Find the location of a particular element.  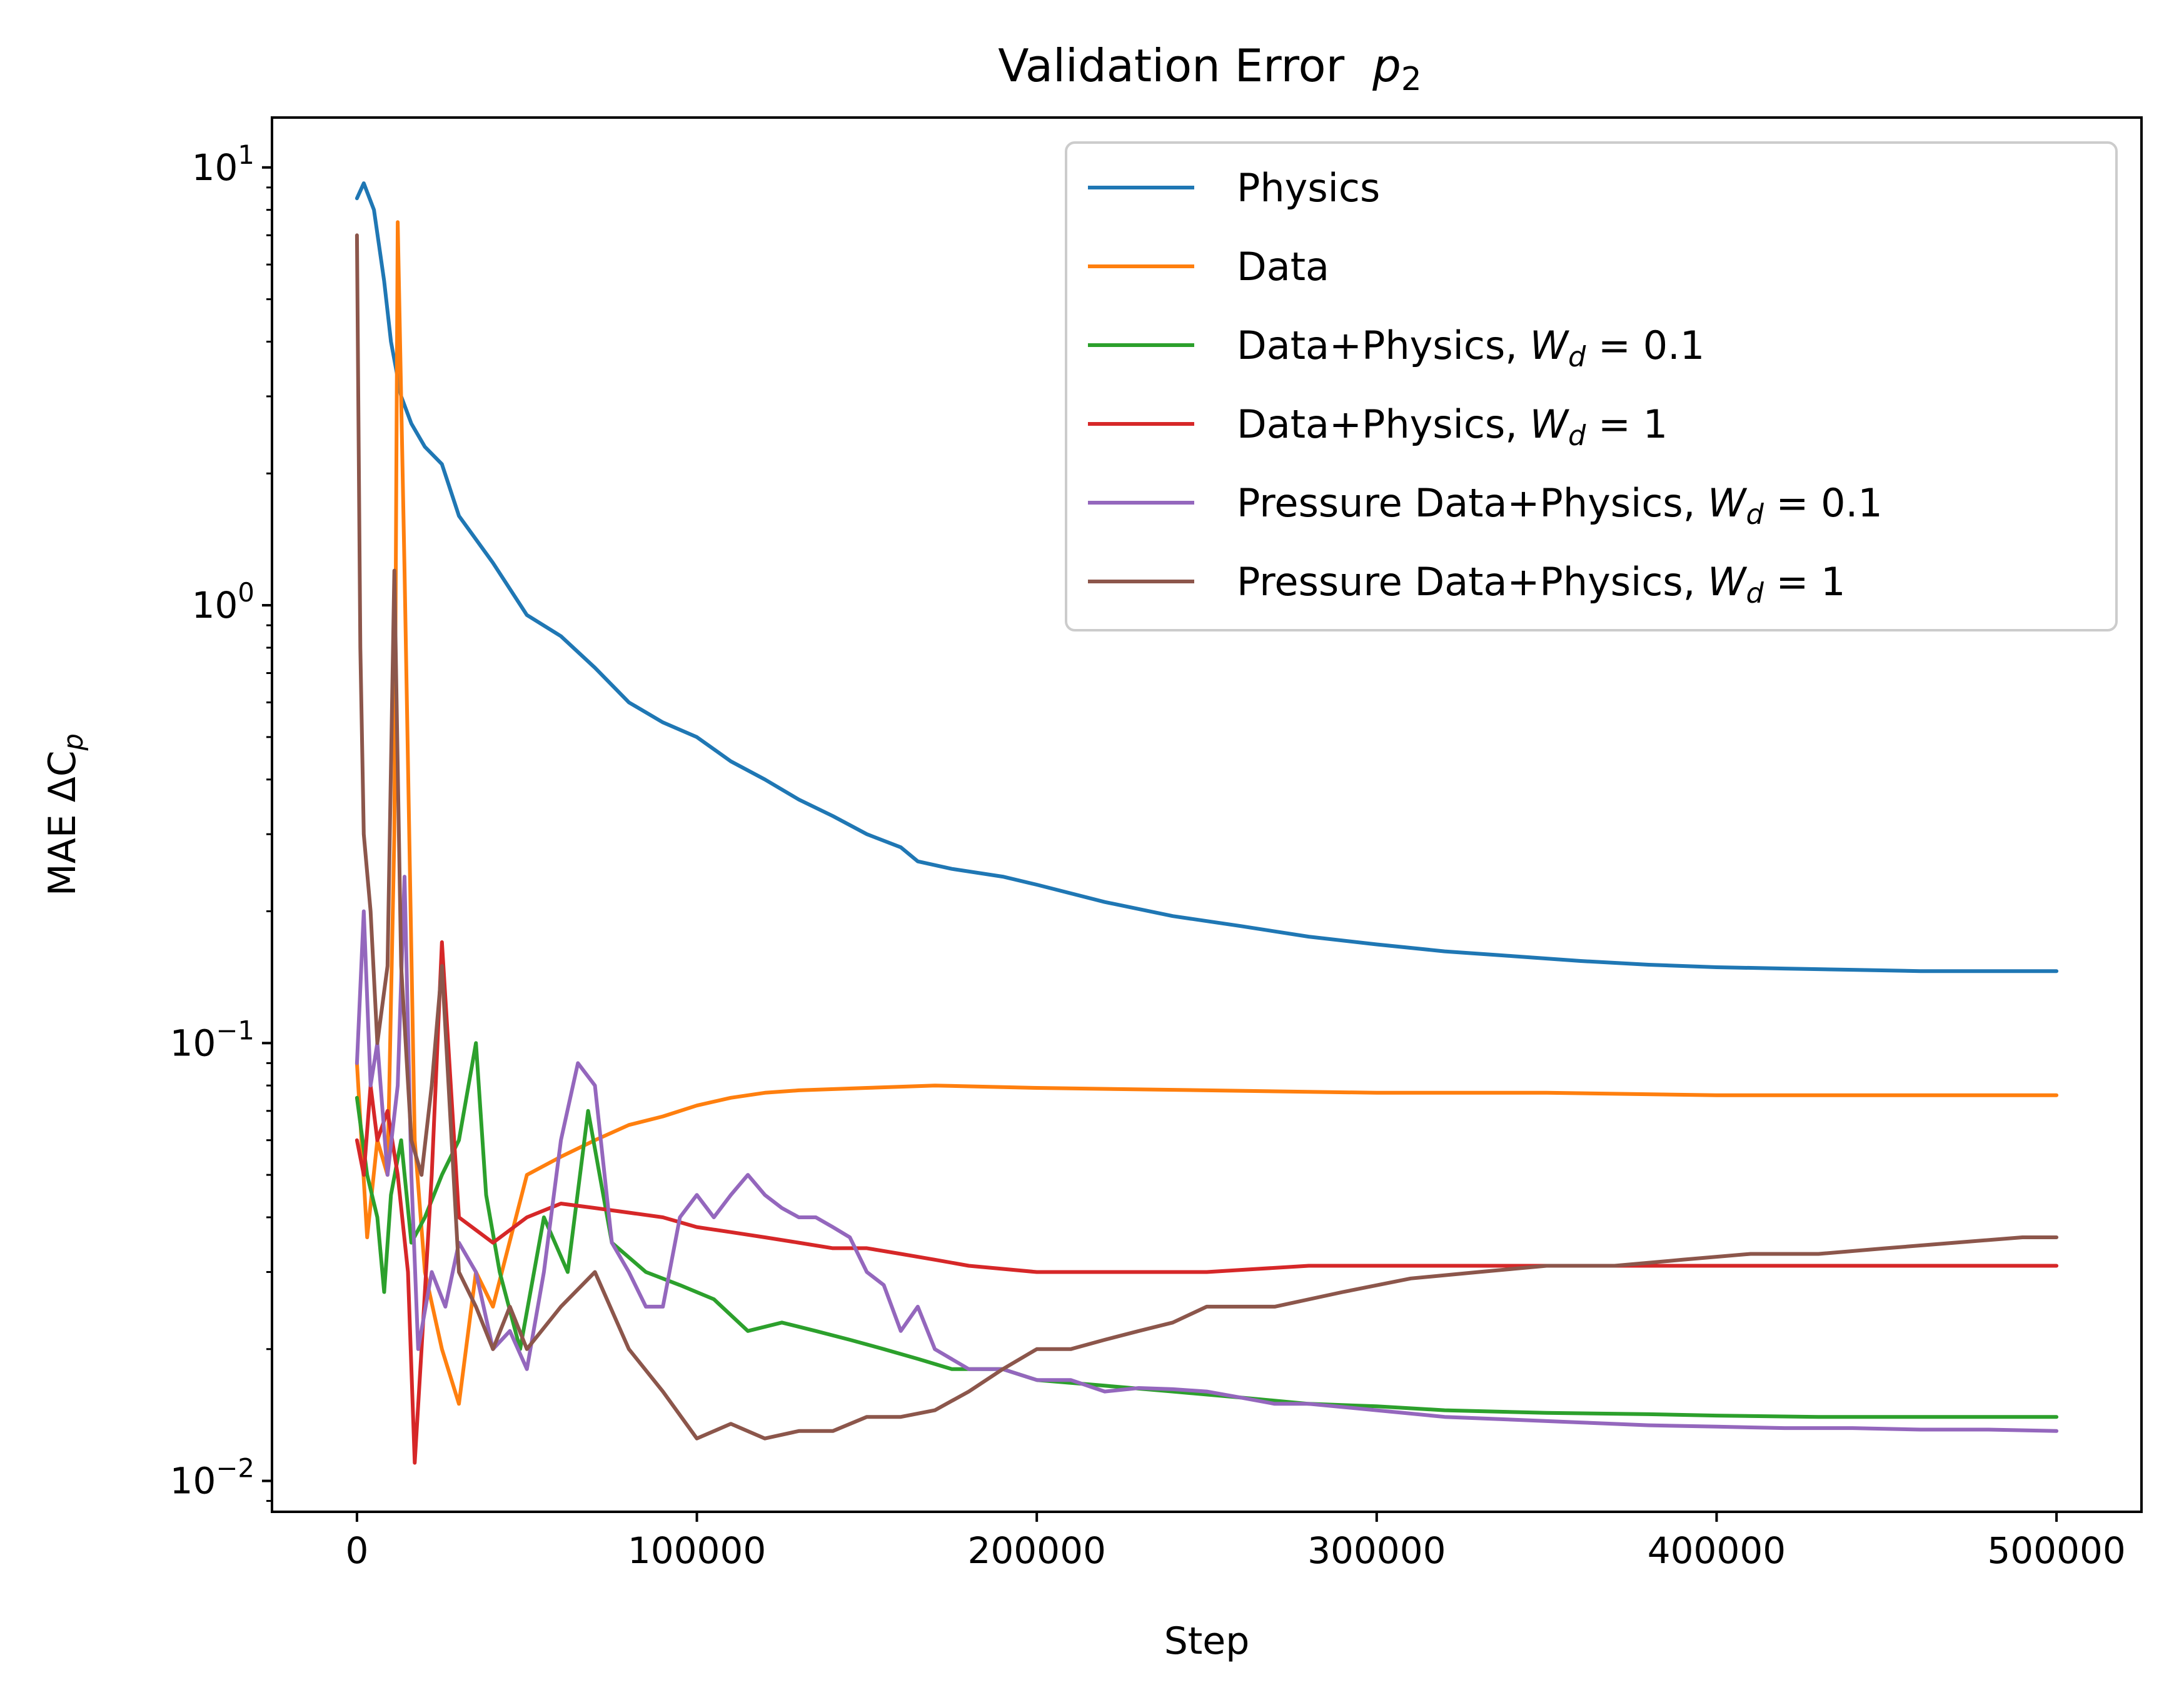

legend-label-3: Data+Physics, Wd = 0.1 is located at coordinates (1470, 348).